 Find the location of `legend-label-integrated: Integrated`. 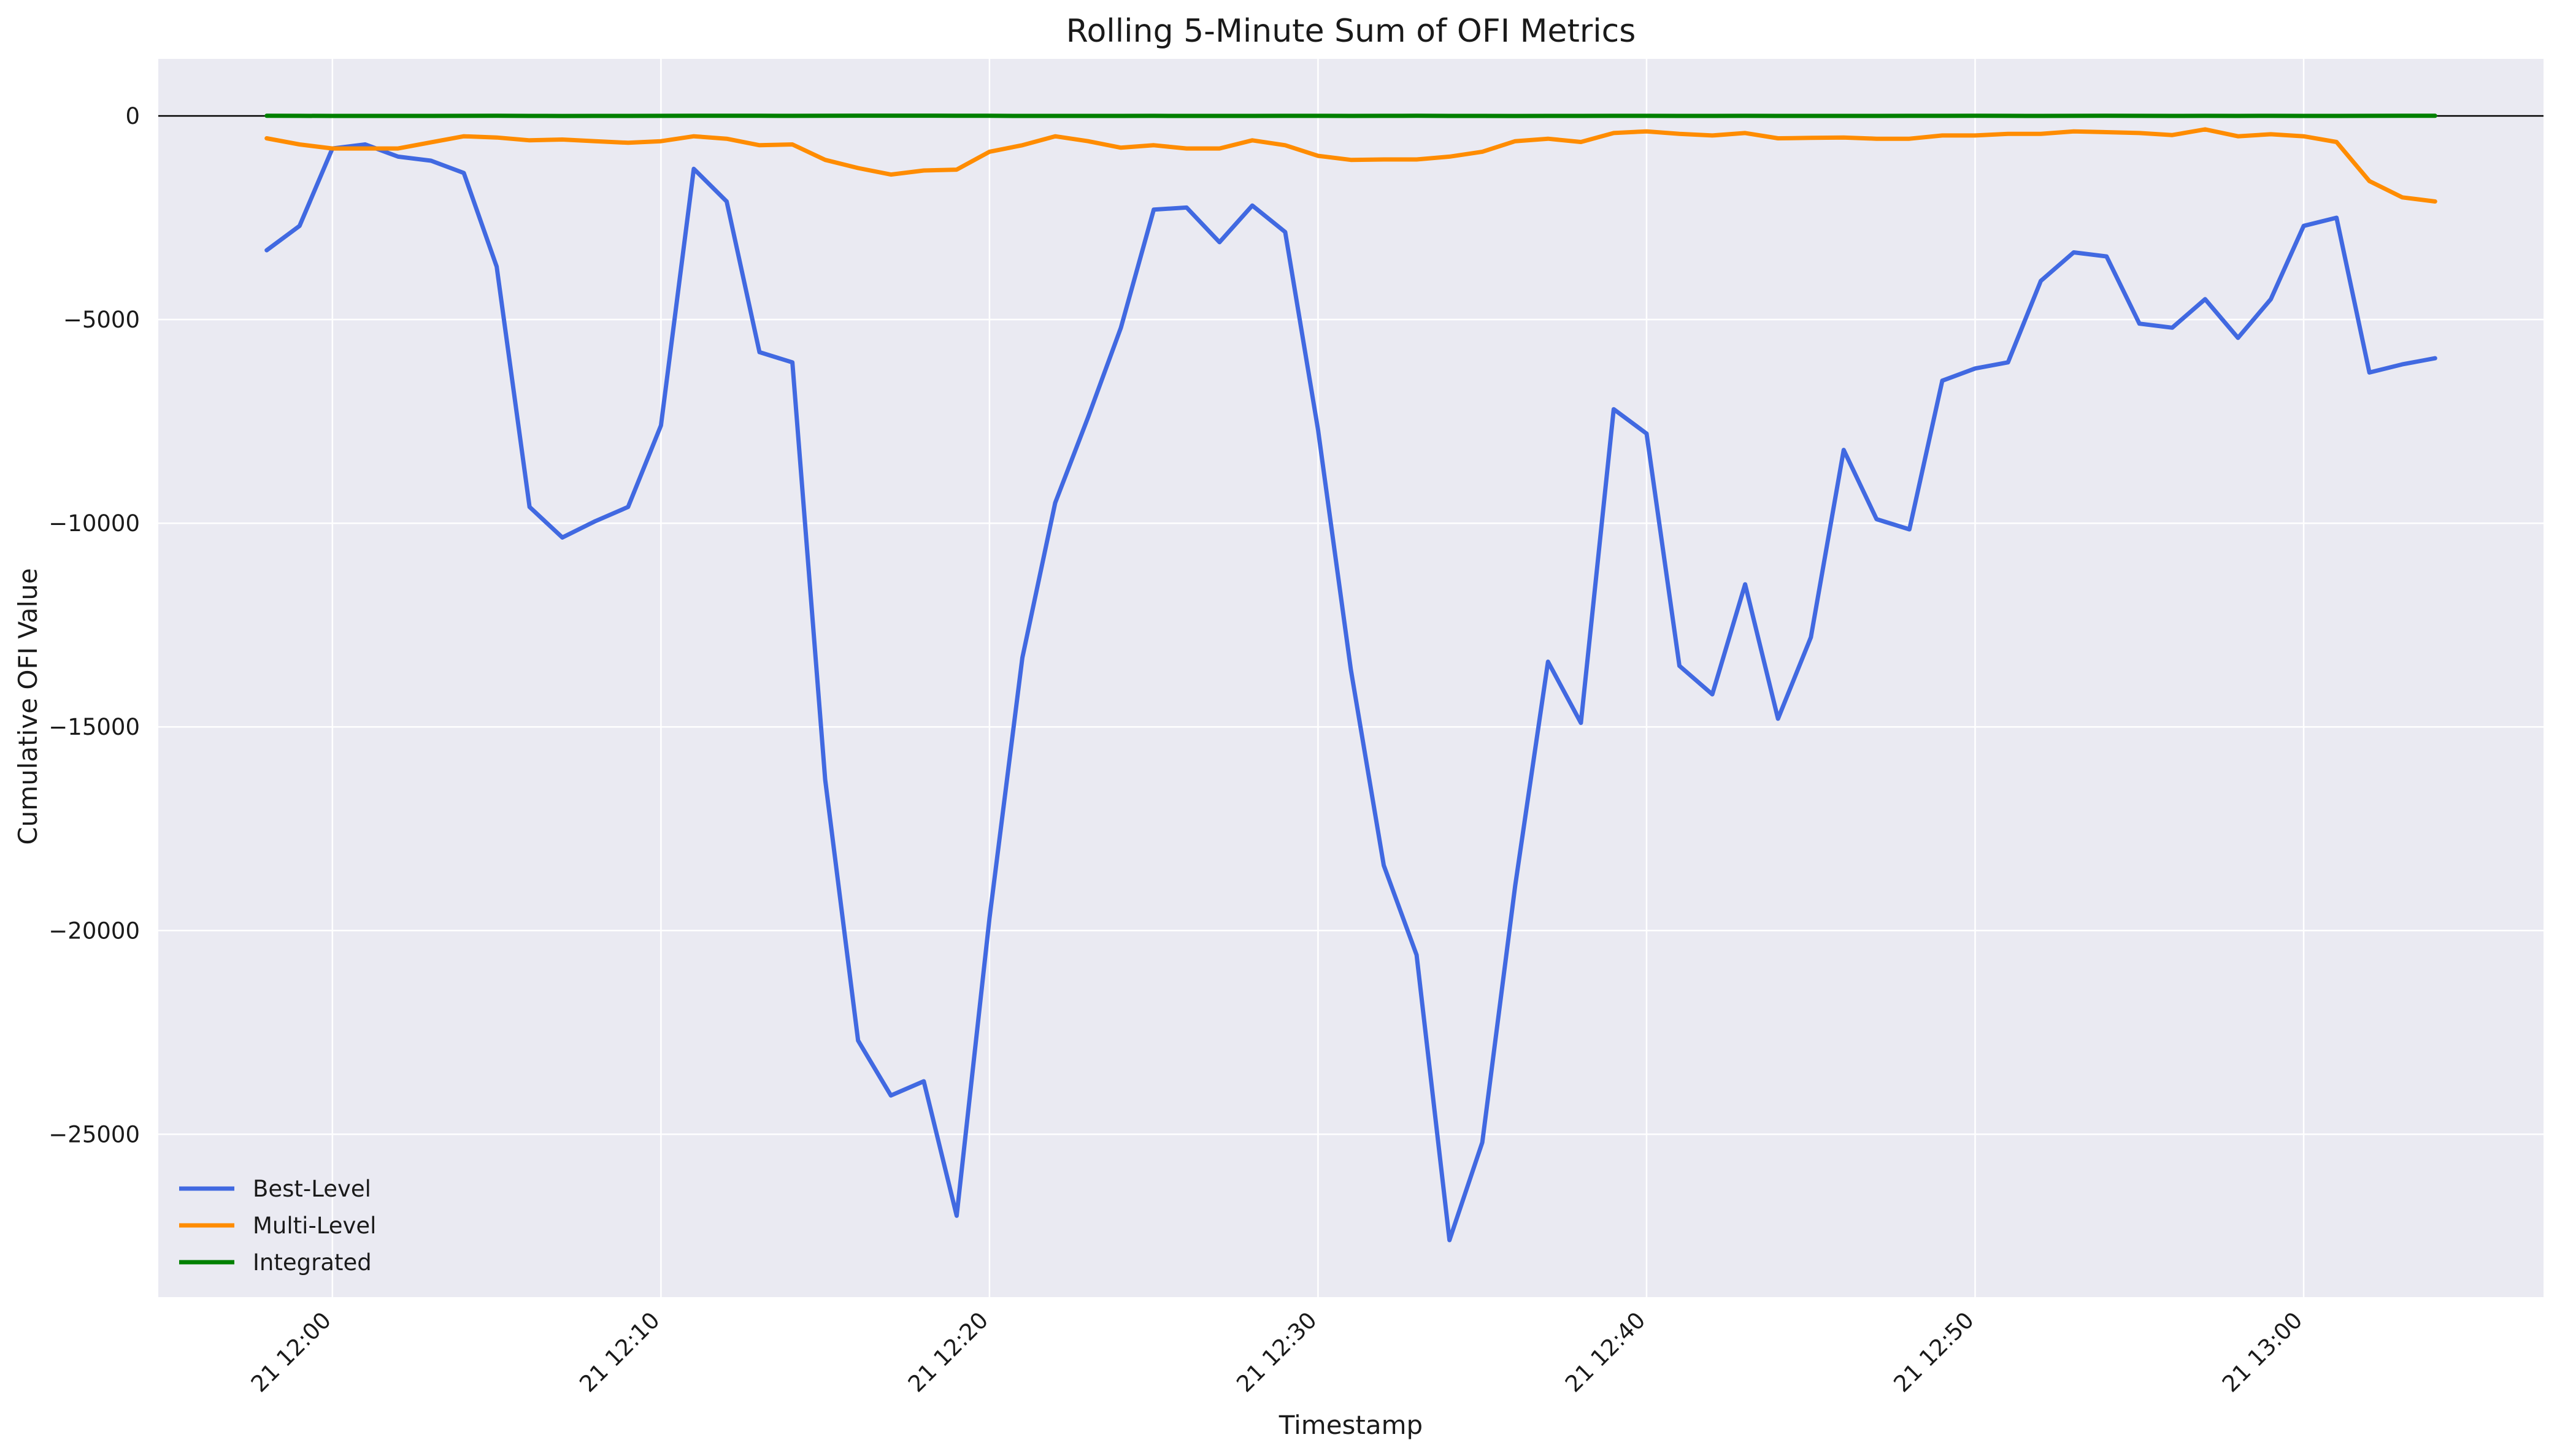

legend-label-integrated: Integrated is located at coordinates (312, 1262).